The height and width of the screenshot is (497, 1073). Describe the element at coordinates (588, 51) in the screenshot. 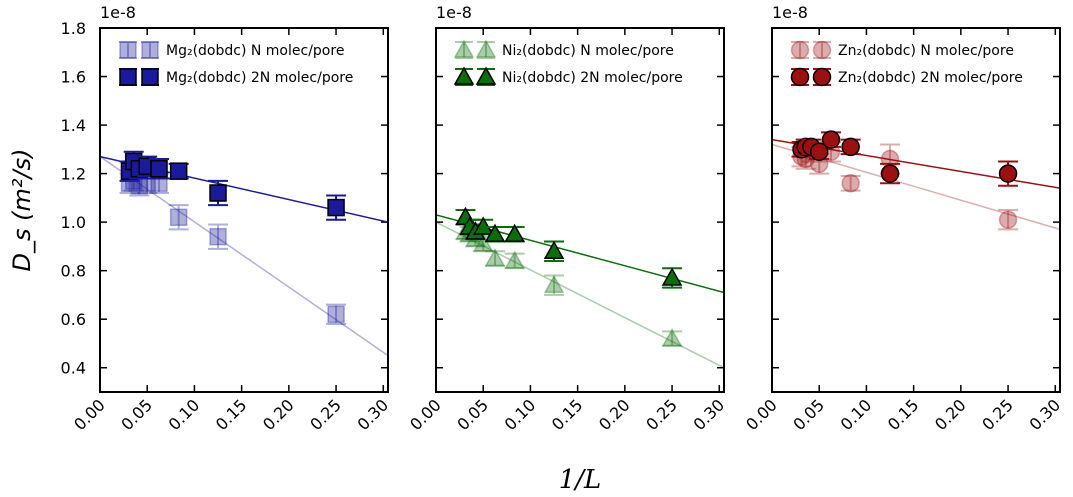

I see `legend-label: Ni₂(dobdc) N molec/pore` at that location.